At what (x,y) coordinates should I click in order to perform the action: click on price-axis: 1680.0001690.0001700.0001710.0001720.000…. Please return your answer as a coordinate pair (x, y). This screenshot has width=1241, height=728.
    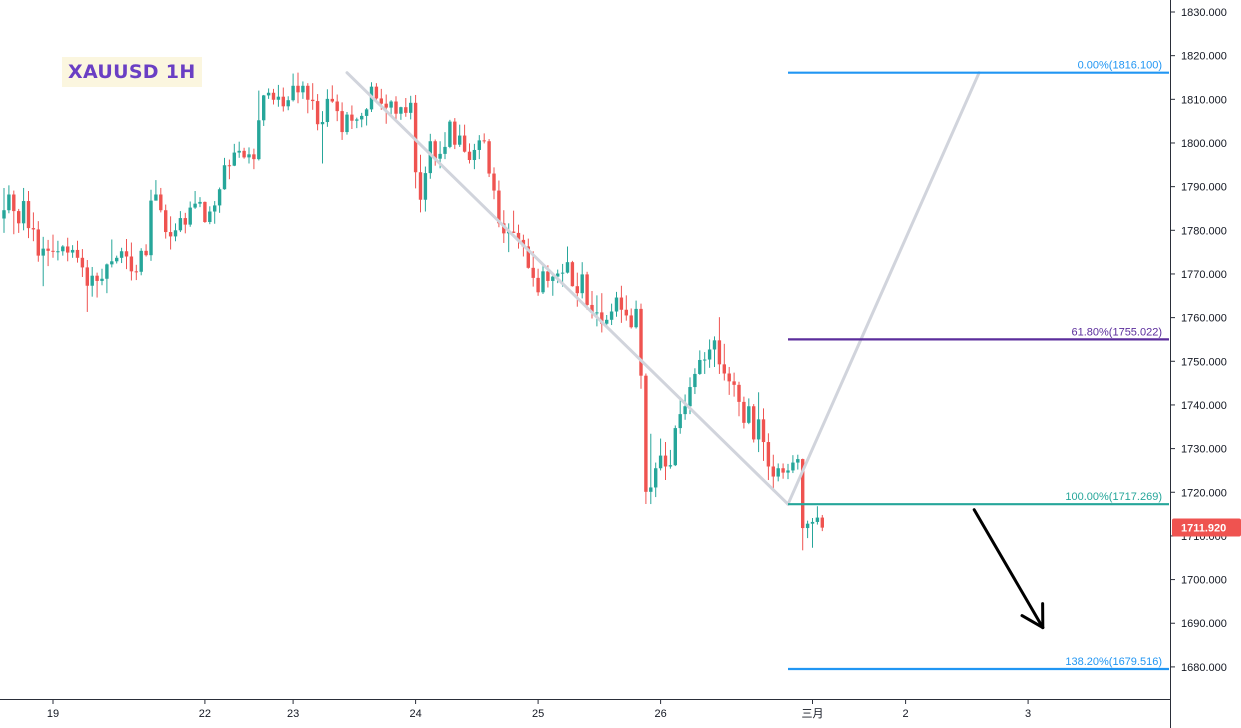
    Looking at the image, I should click on (1205, 364).